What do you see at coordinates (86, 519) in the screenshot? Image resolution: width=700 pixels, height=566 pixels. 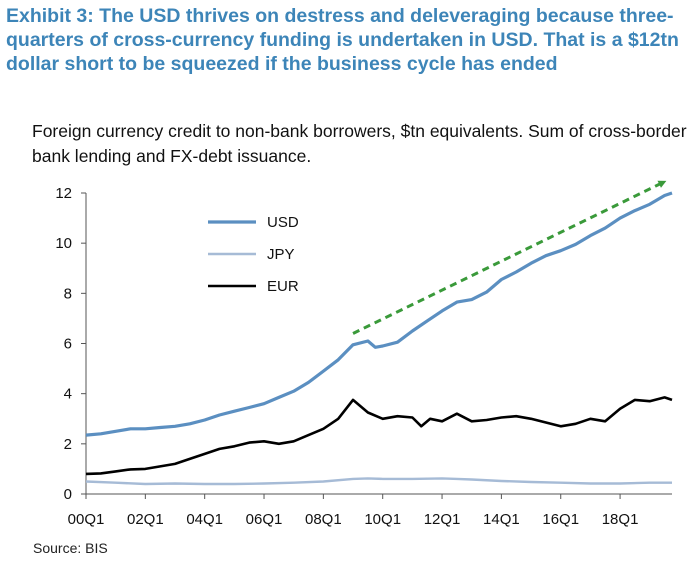 I see `x-tick-label: 00Q1` at bounding box center [86, 519].